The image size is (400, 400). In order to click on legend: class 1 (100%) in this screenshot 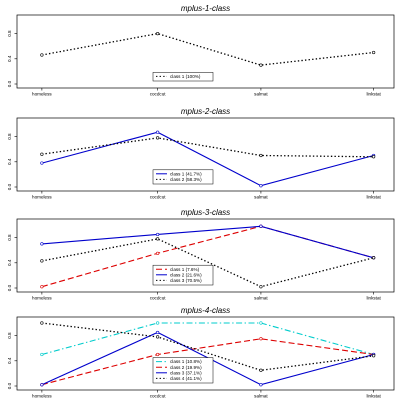, I will do `click(183, 77)`.